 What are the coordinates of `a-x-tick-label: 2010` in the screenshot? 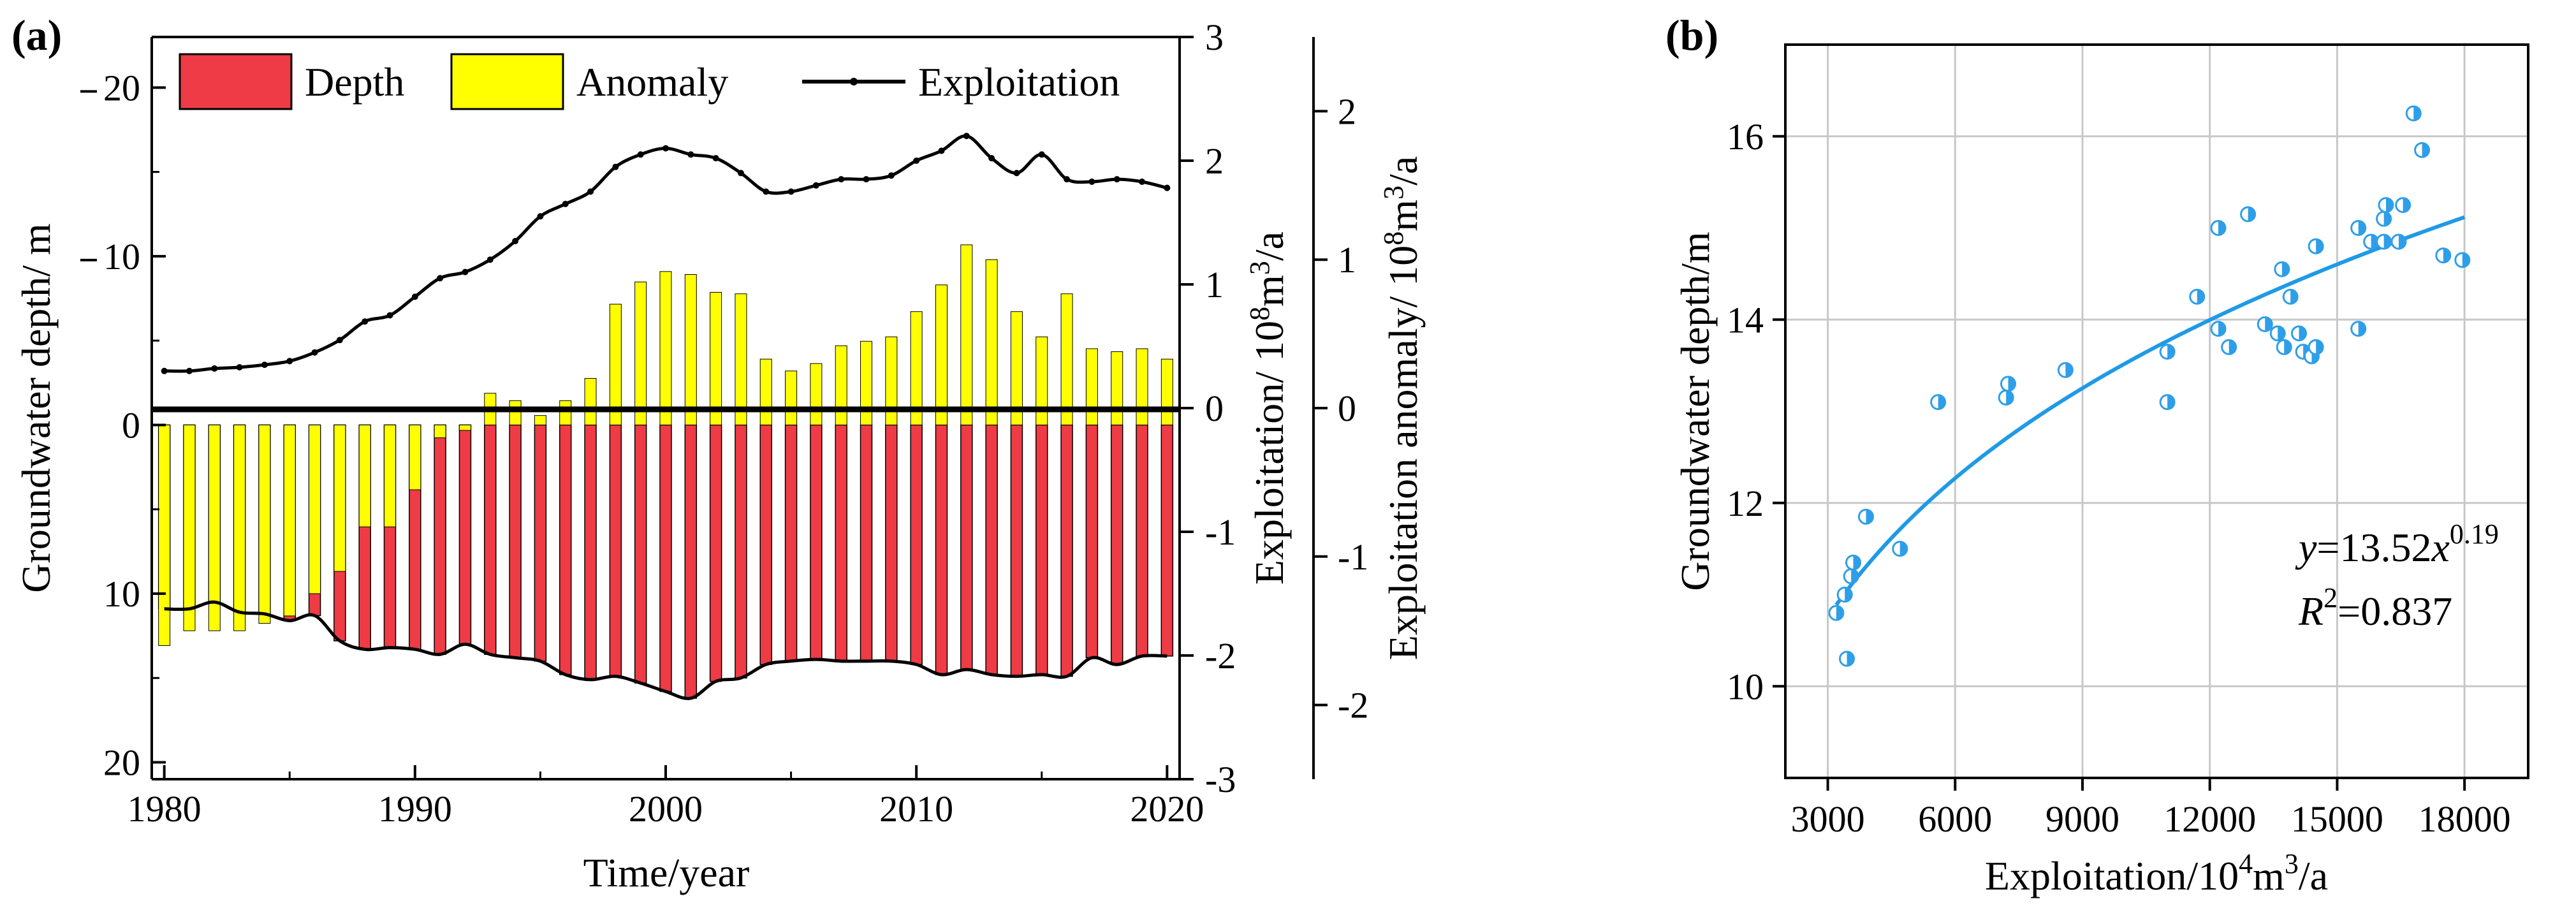 It's located at (916, 809).